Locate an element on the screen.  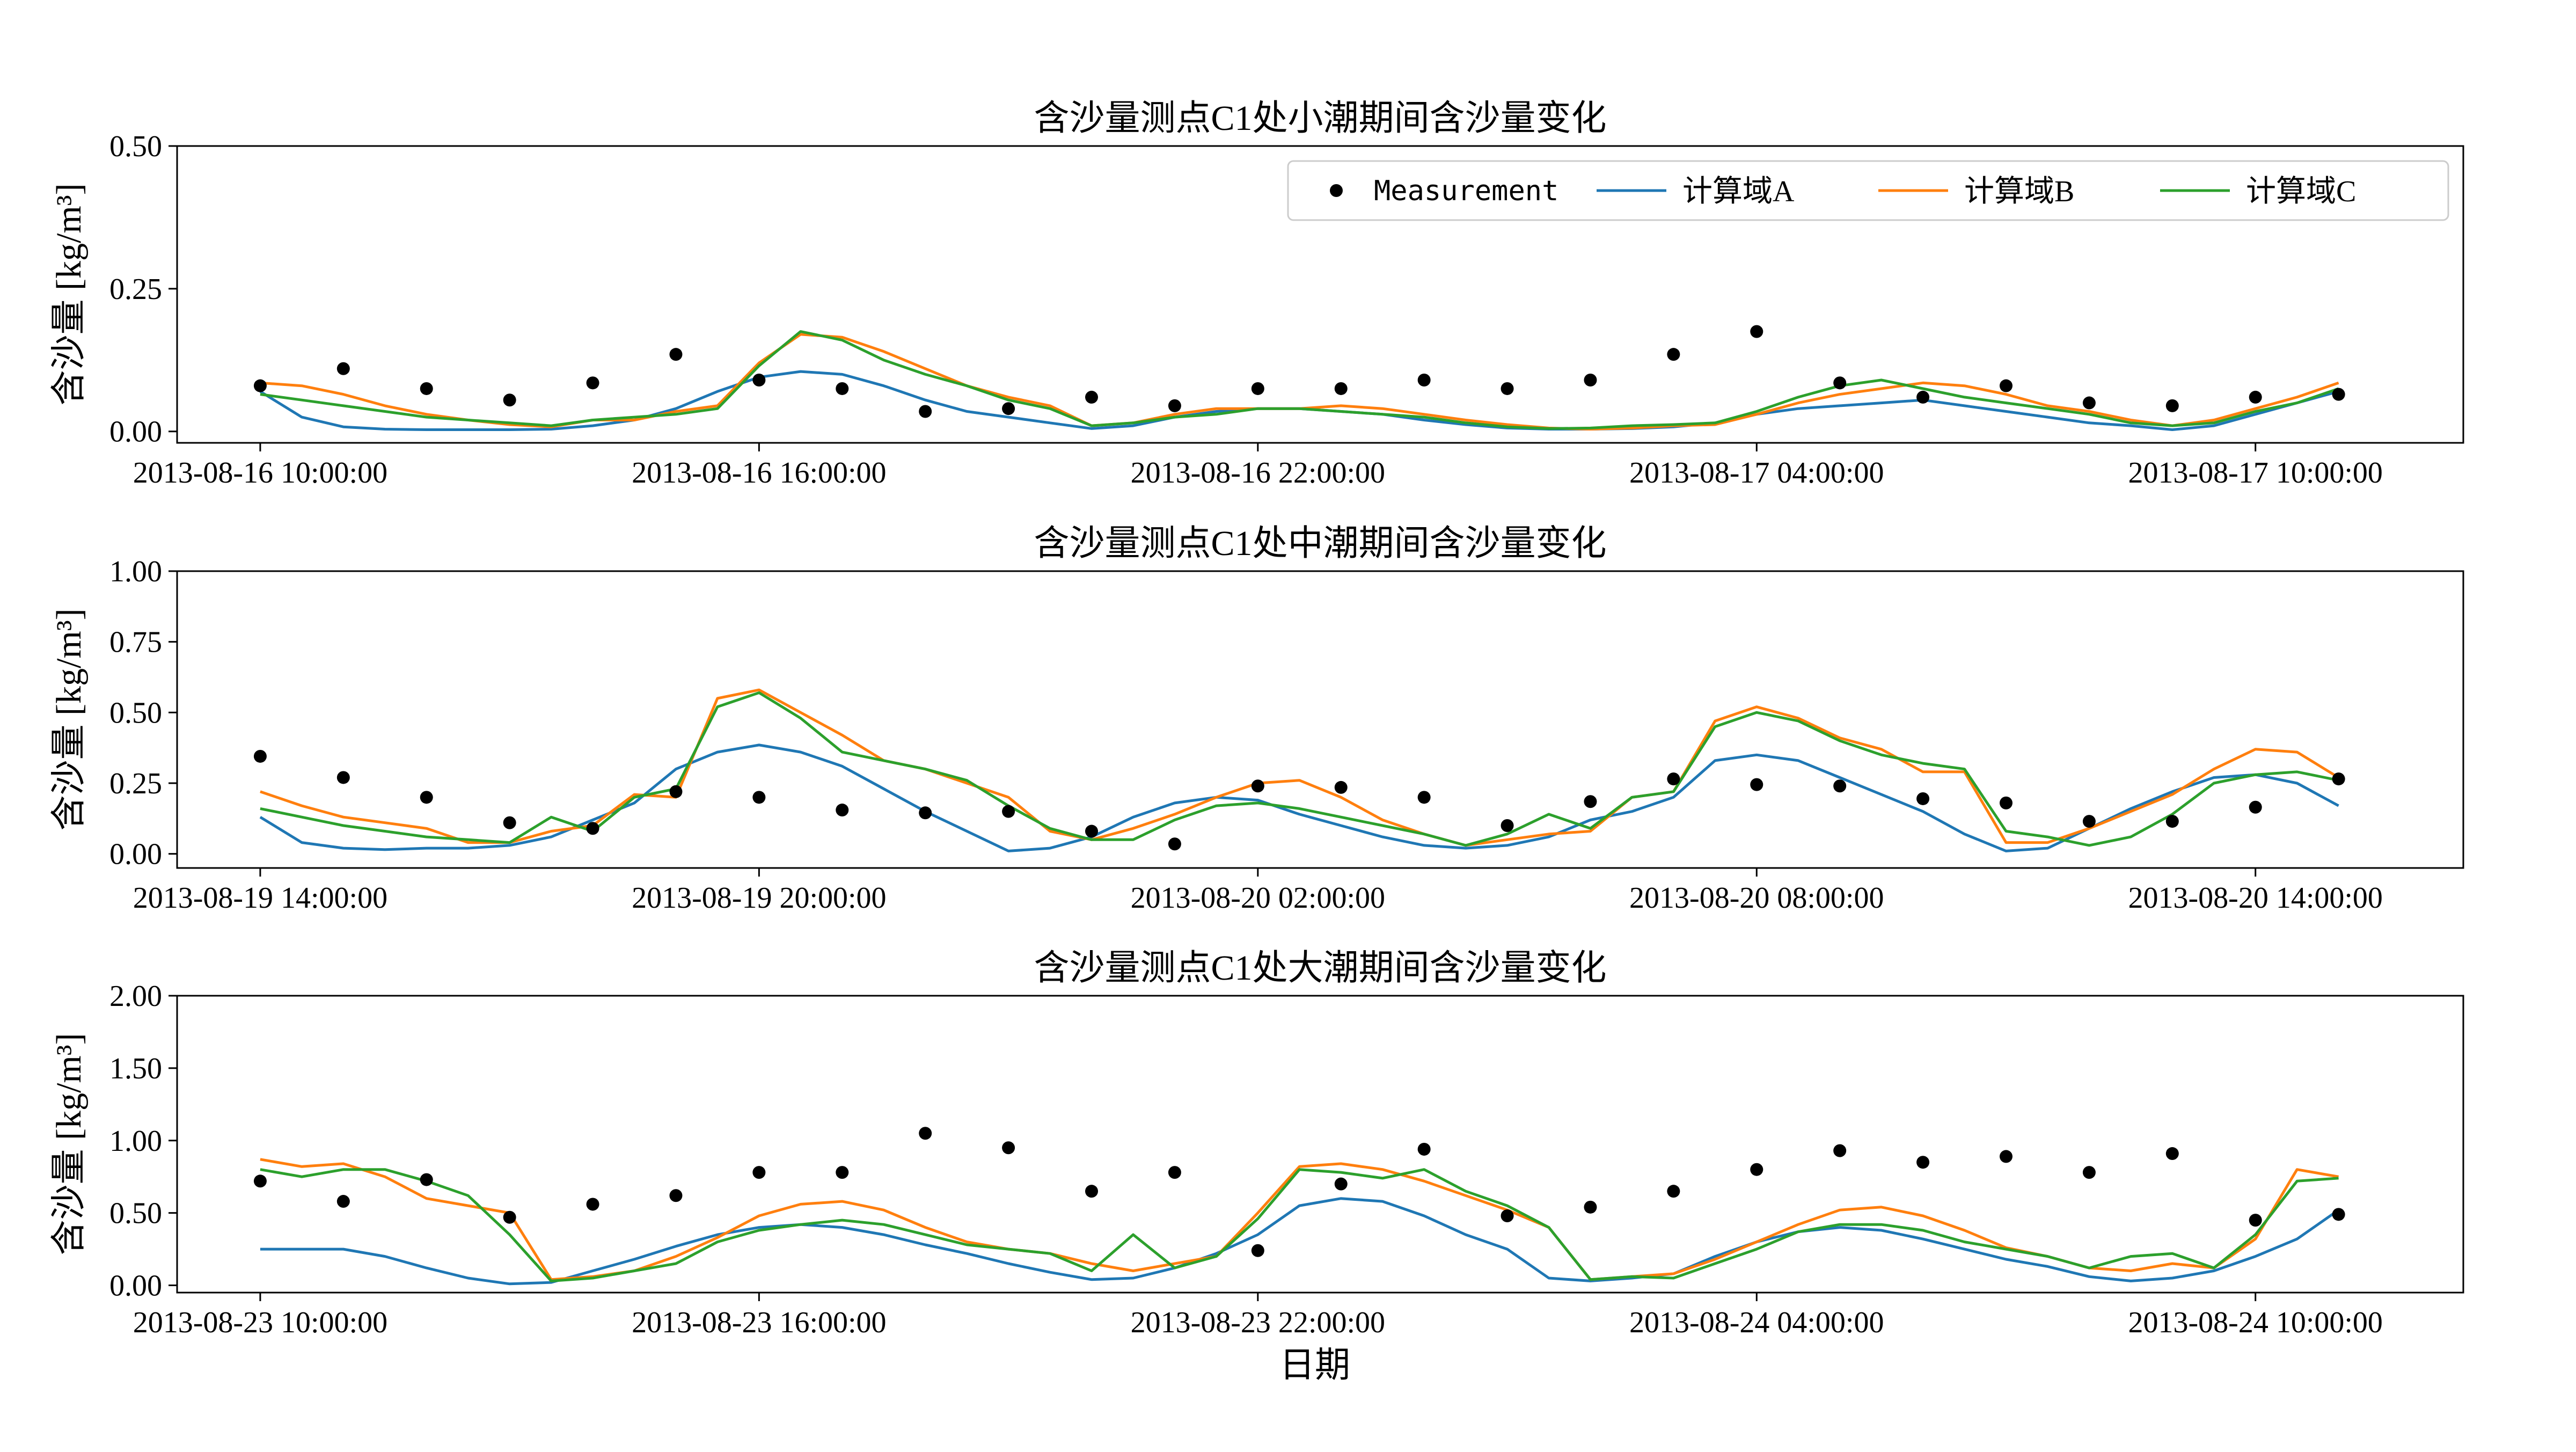
x-tick-label: 2013-08-17 04:00:00 is located at coordinates (1756, 473).